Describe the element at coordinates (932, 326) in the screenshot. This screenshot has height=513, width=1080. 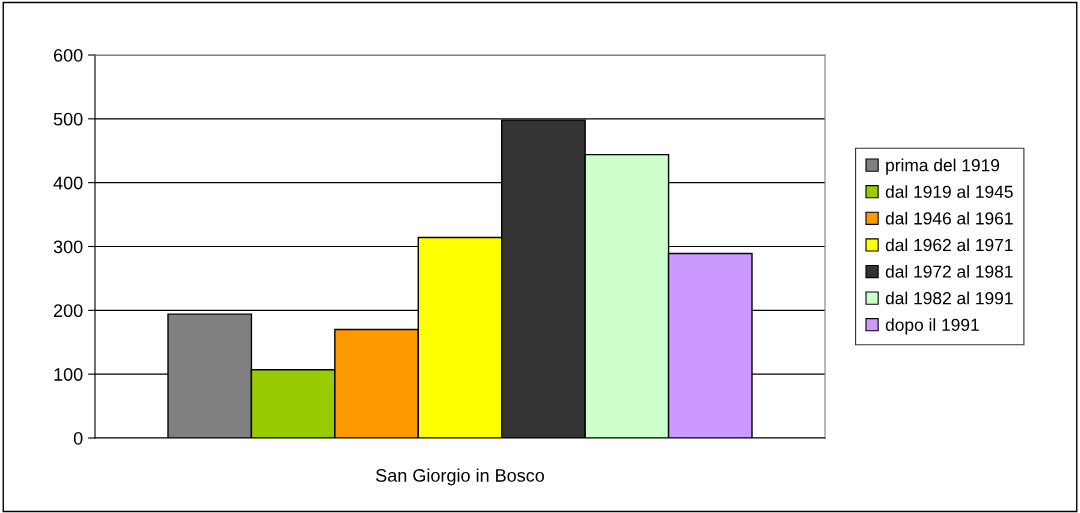
I see `legend-label: dopo il 1991` at that location.